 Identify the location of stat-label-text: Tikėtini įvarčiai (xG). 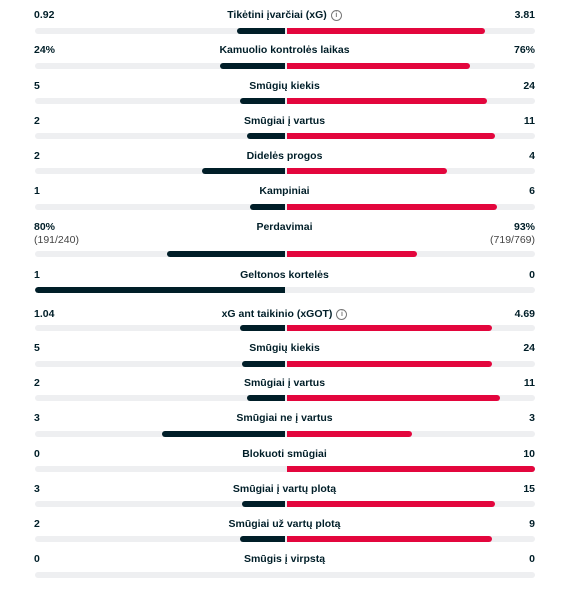
(277, 15).